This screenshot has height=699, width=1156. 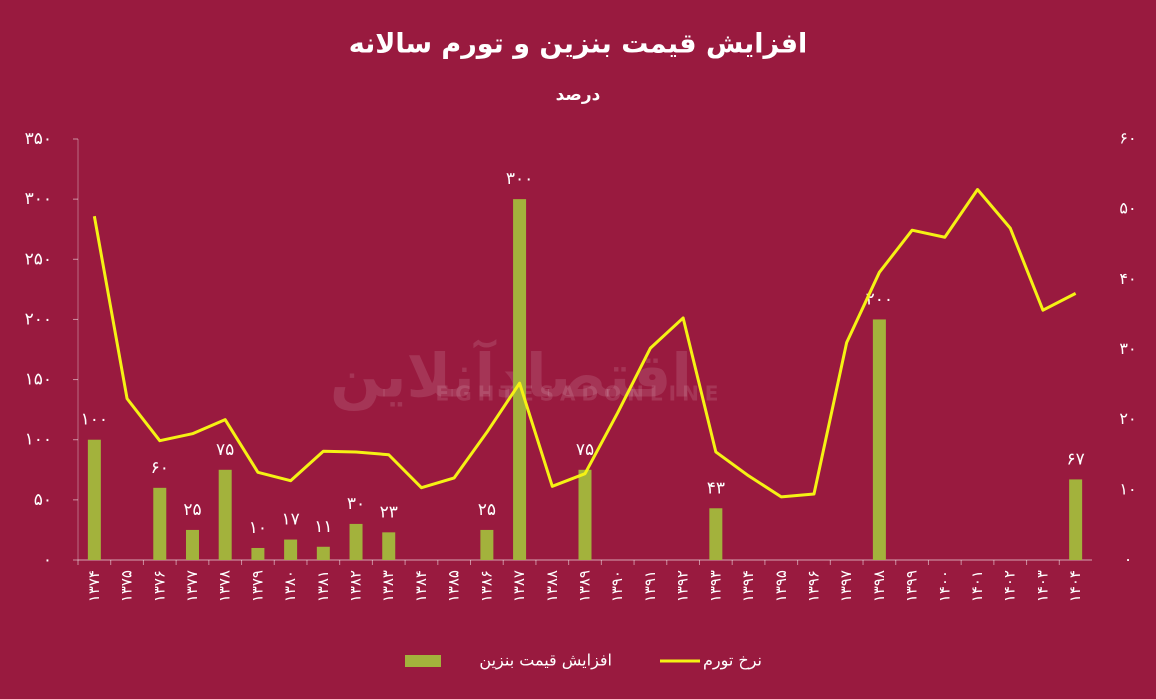 What do you see at coordinates (912, 586) in the screenshot?
I see `x-tick-label: ۱۳۹۹` at bounding box center [912, 586].